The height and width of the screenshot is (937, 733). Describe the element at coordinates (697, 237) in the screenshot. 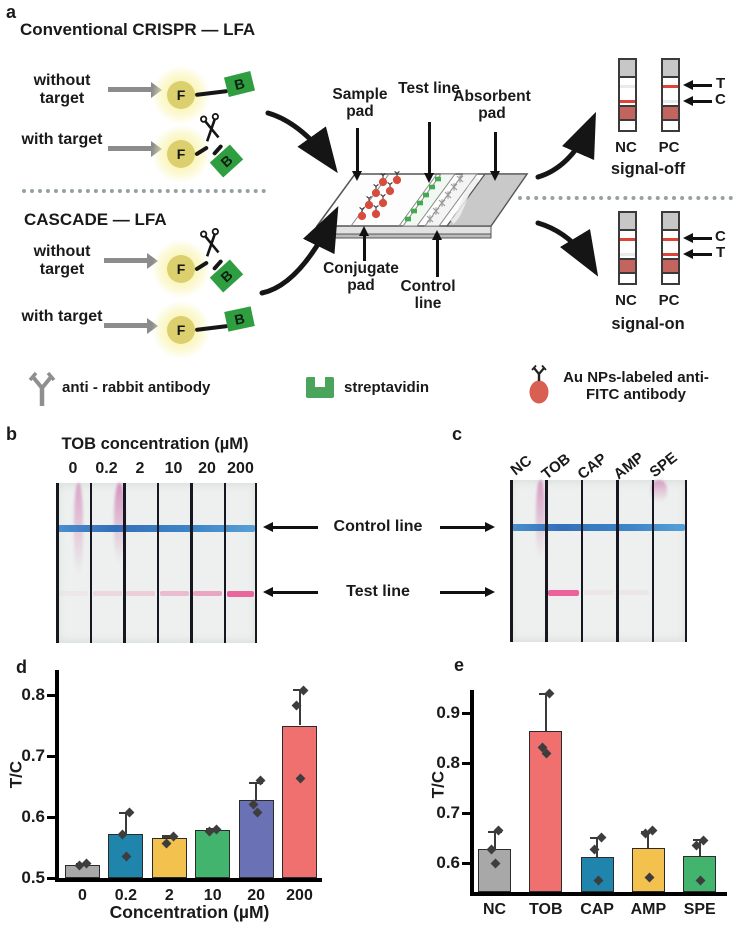

I see `c-line-arrow-icon` at that location.